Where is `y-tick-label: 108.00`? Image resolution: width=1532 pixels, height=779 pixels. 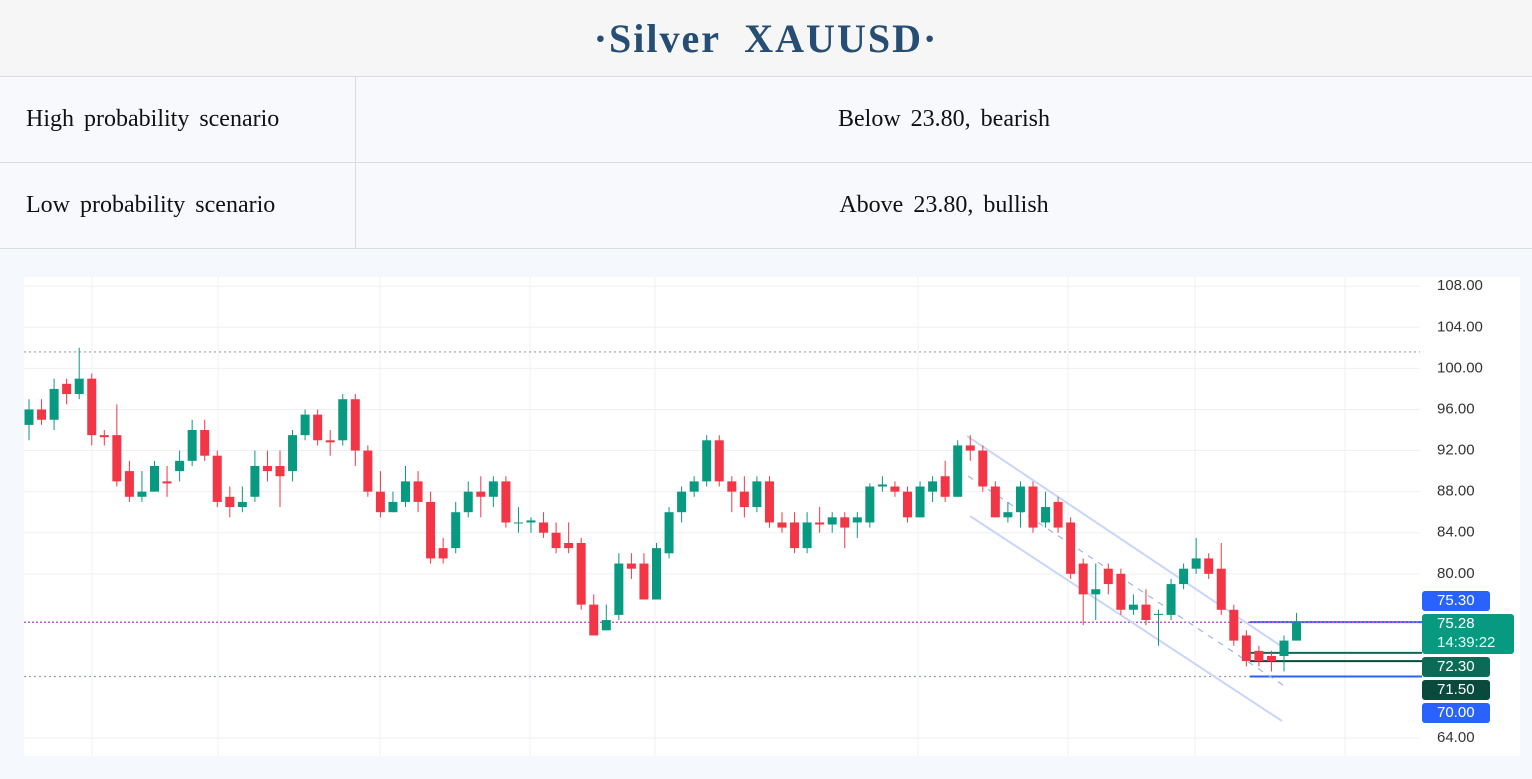 y-tick-label: 108.00 is located at coordinates (1460, 285).